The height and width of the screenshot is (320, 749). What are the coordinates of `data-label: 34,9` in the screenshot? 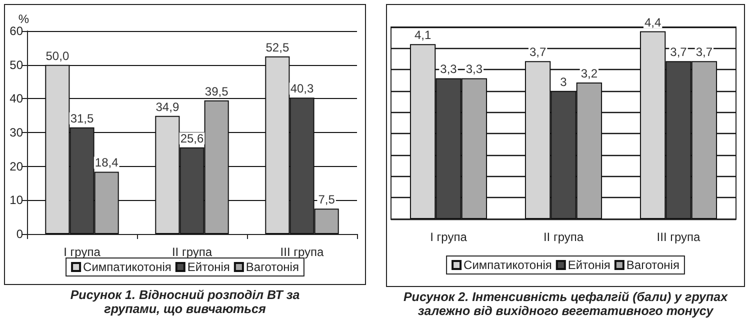 It's located at (168, 107).